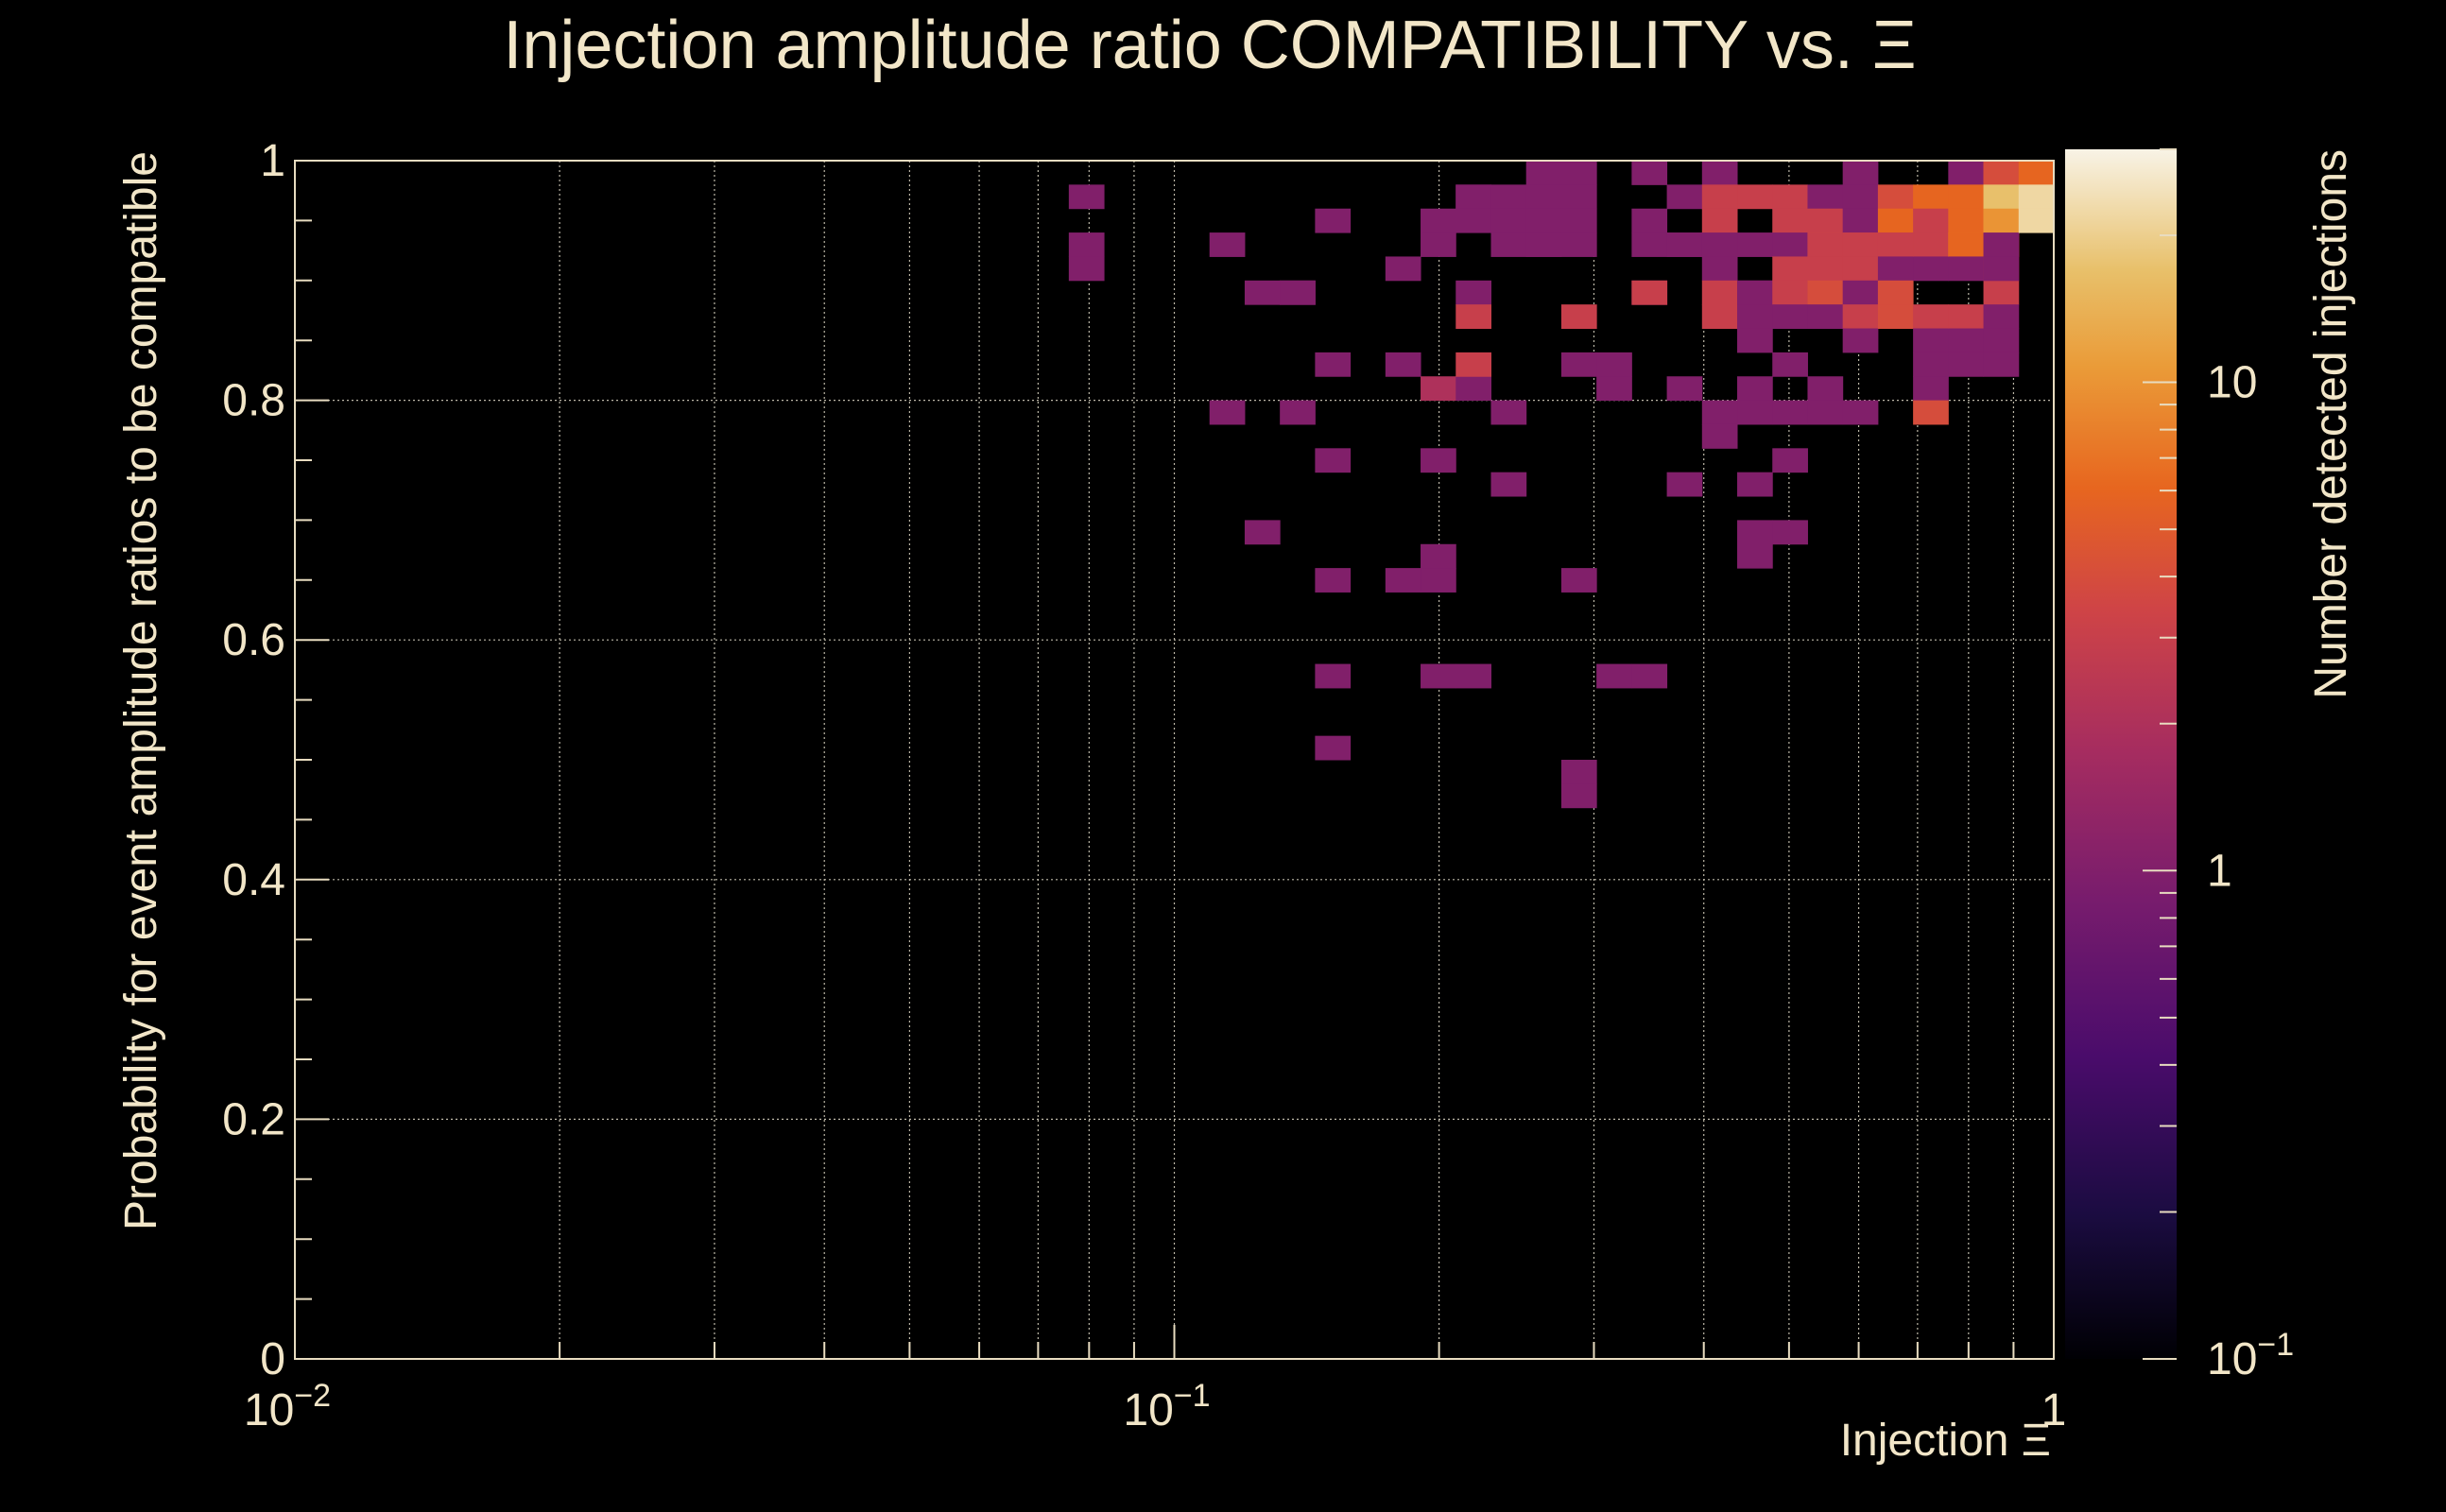 Image resolution: width=2446 pixels, height=1512 pixels. Describe the element at coordinates (253, 640) in the screenshot. I see `y-tick-label: 0.6` at that location.